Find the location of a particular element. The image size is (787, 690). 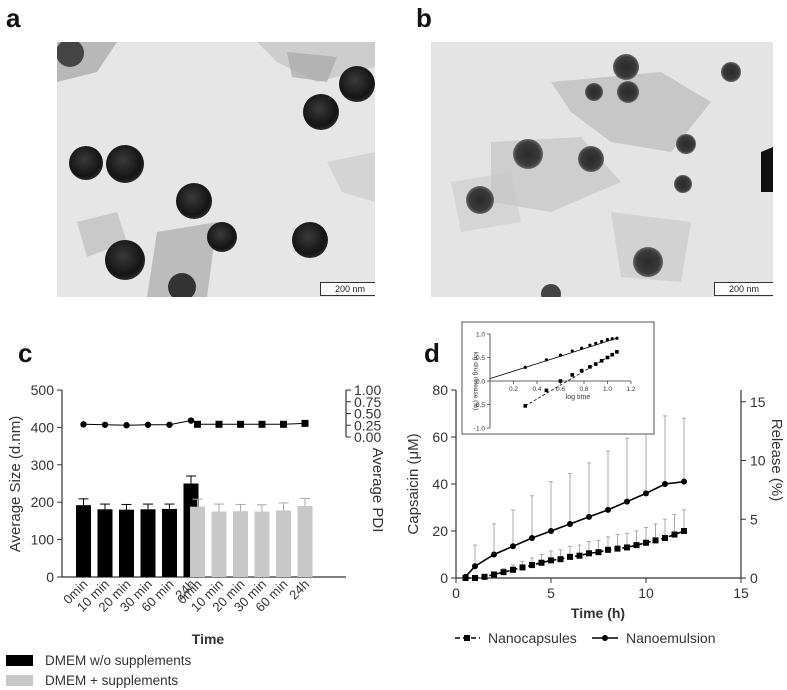

micrograph-a-image is located at coordinates (216, 169).